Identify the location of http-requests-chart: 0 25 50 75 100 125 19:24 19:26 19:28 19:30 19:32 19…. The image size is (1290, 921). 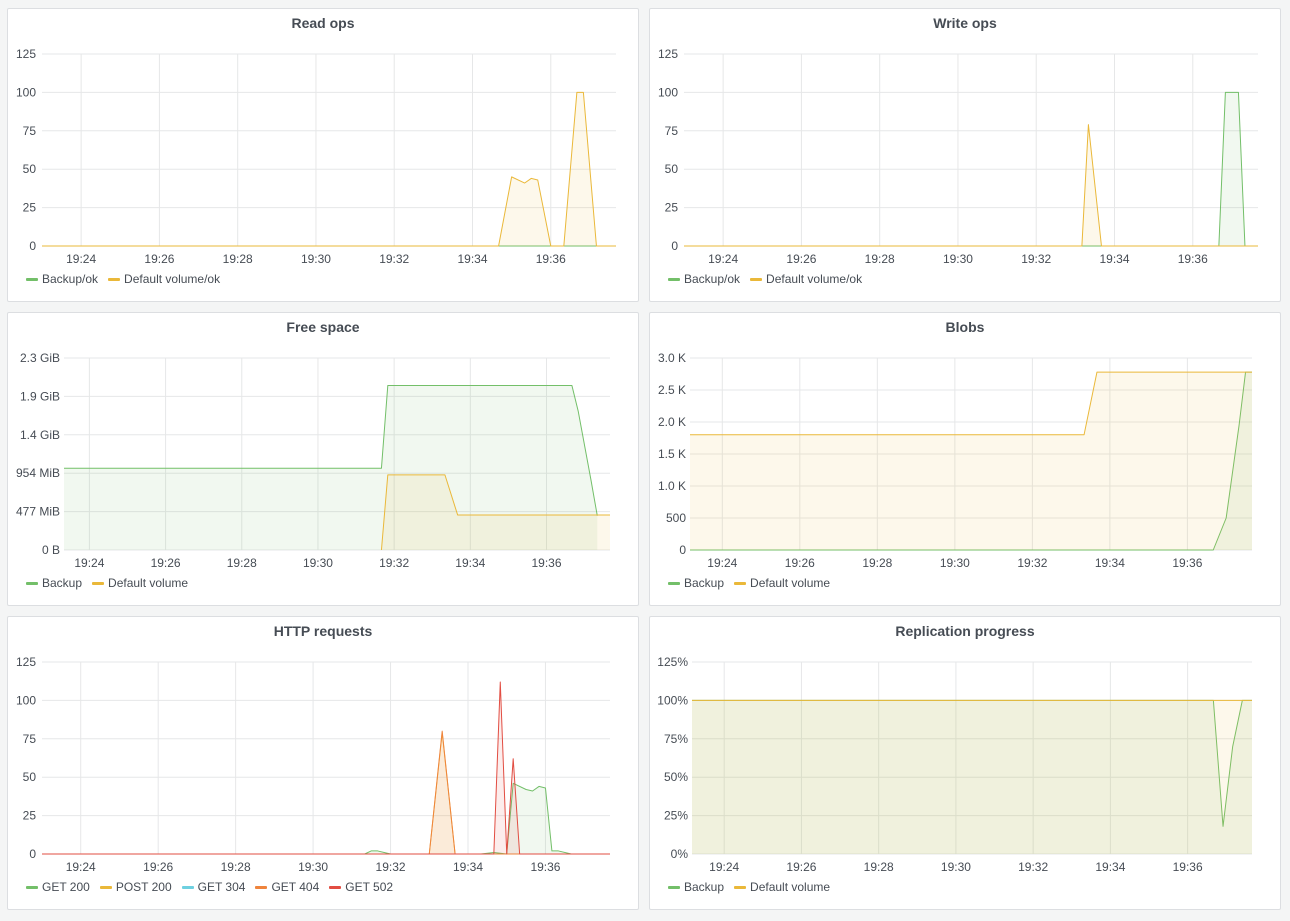
(313, 764).